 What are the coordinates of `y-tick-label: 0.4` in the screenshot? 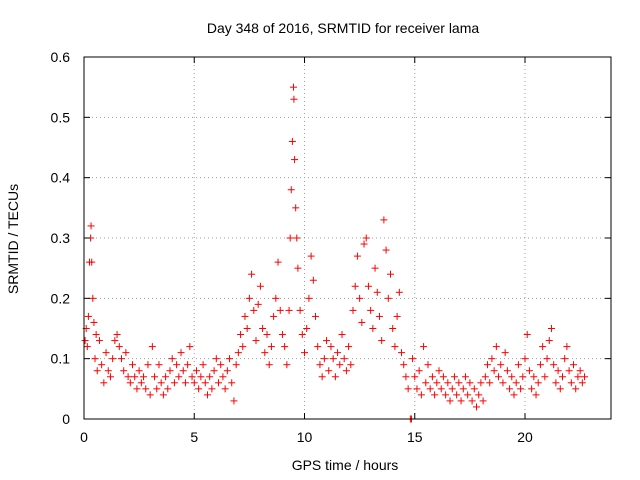 It's located at (61, 178).